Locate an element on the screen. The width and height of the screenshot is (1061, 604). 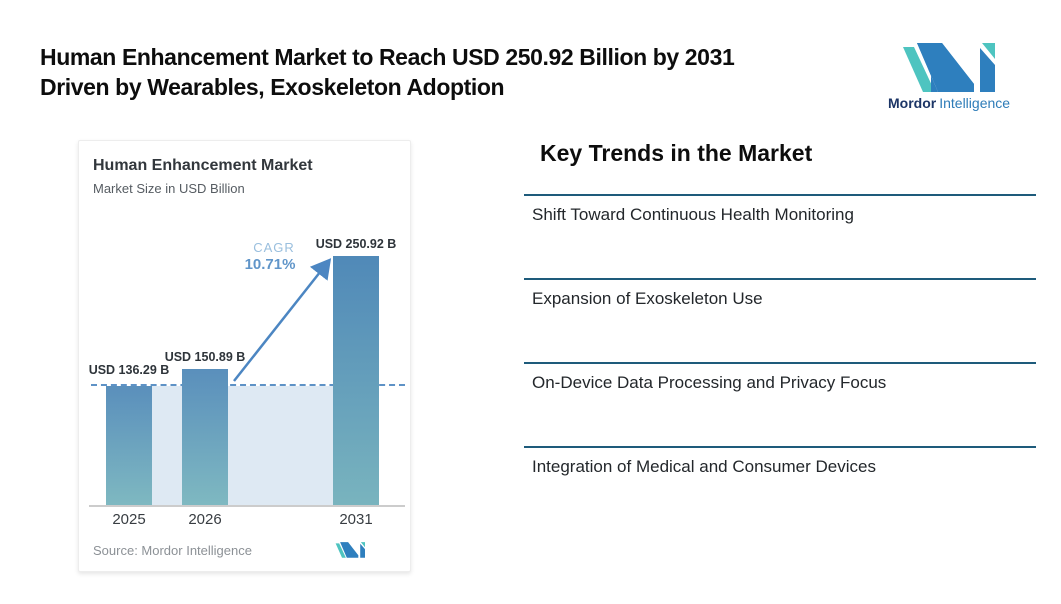
bar-2026 is located at coordinates (205, 438).